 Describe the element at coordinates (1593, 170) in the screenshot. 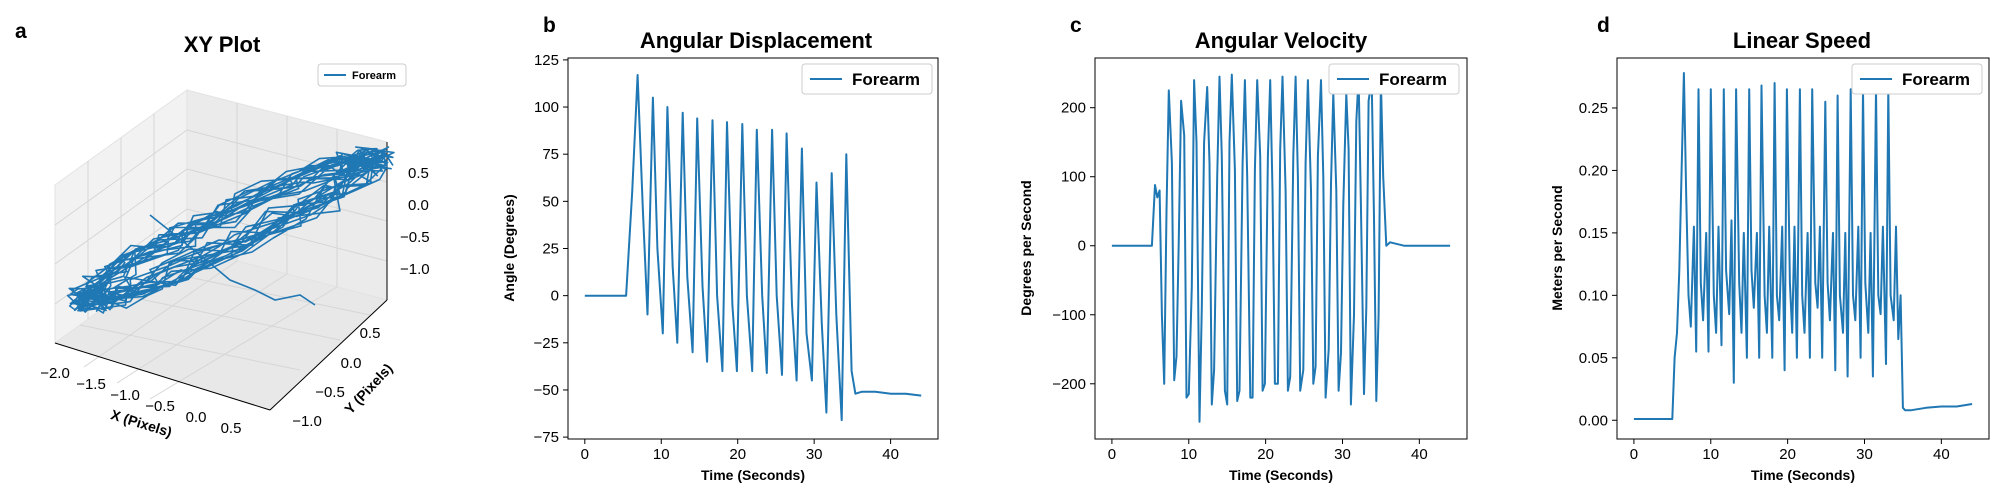

I see `y-tick-label: 0.20` at that location.